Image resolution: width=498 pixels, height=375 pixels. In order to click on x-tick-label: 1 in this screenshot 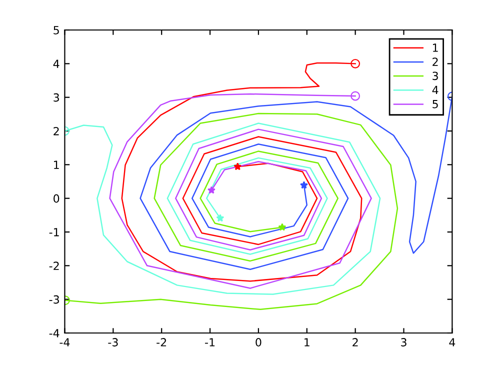, I will do `click(307, 342)`.